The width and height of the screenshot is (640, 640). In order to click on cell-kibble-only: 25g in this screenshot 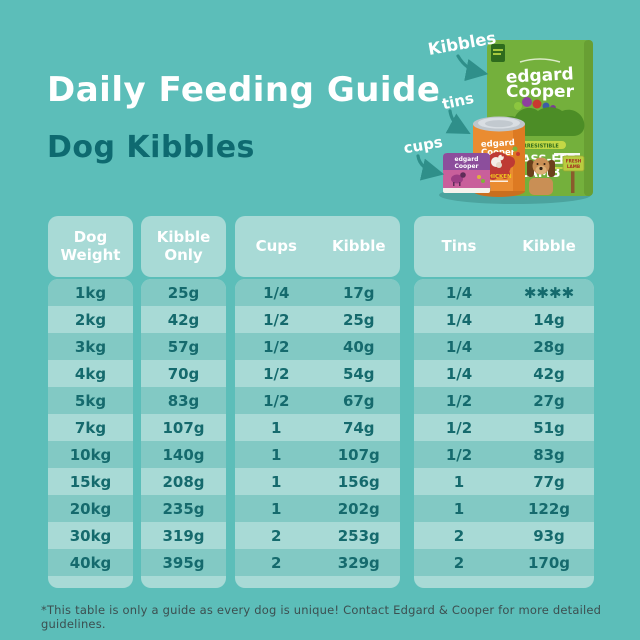, I will do `click(183, 292)`.